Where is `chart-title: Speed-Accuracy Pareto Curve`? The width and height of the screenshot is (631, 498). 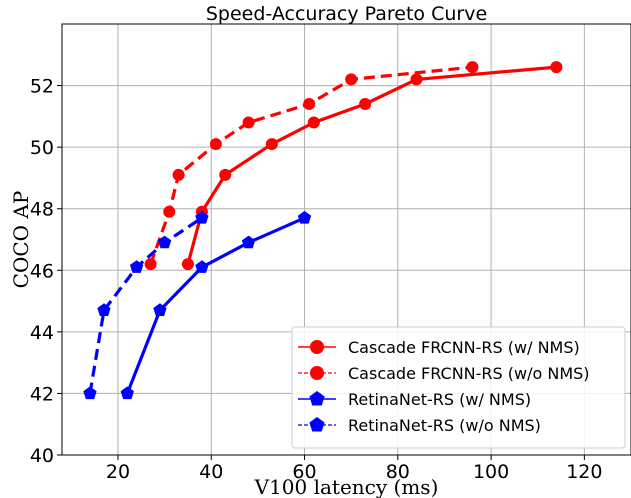
chart-title: Speed-Accuracy Pareto Curve is located at coordinates (346, 14).